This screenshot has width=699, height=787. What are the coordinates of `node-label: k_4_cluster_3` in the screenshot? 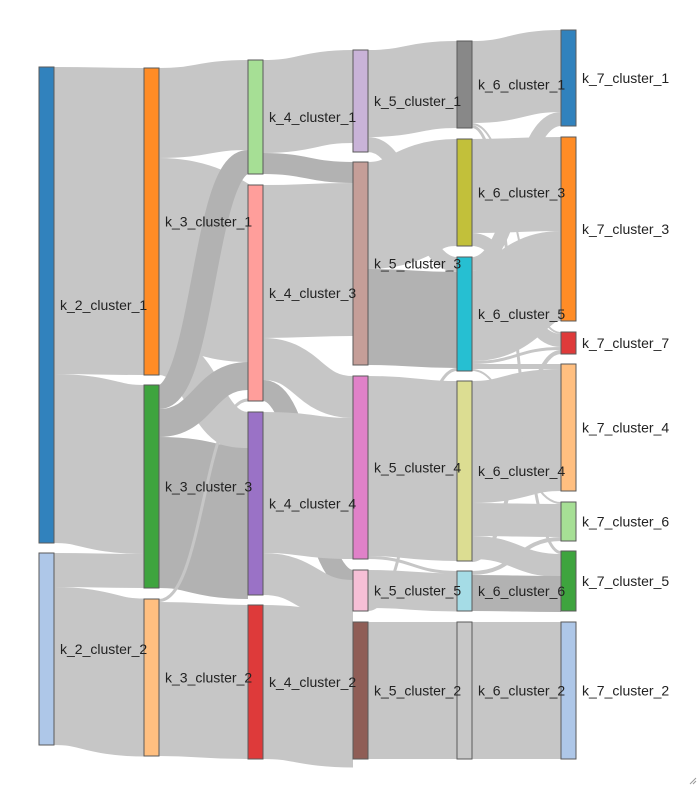 It's located at (312, 293).